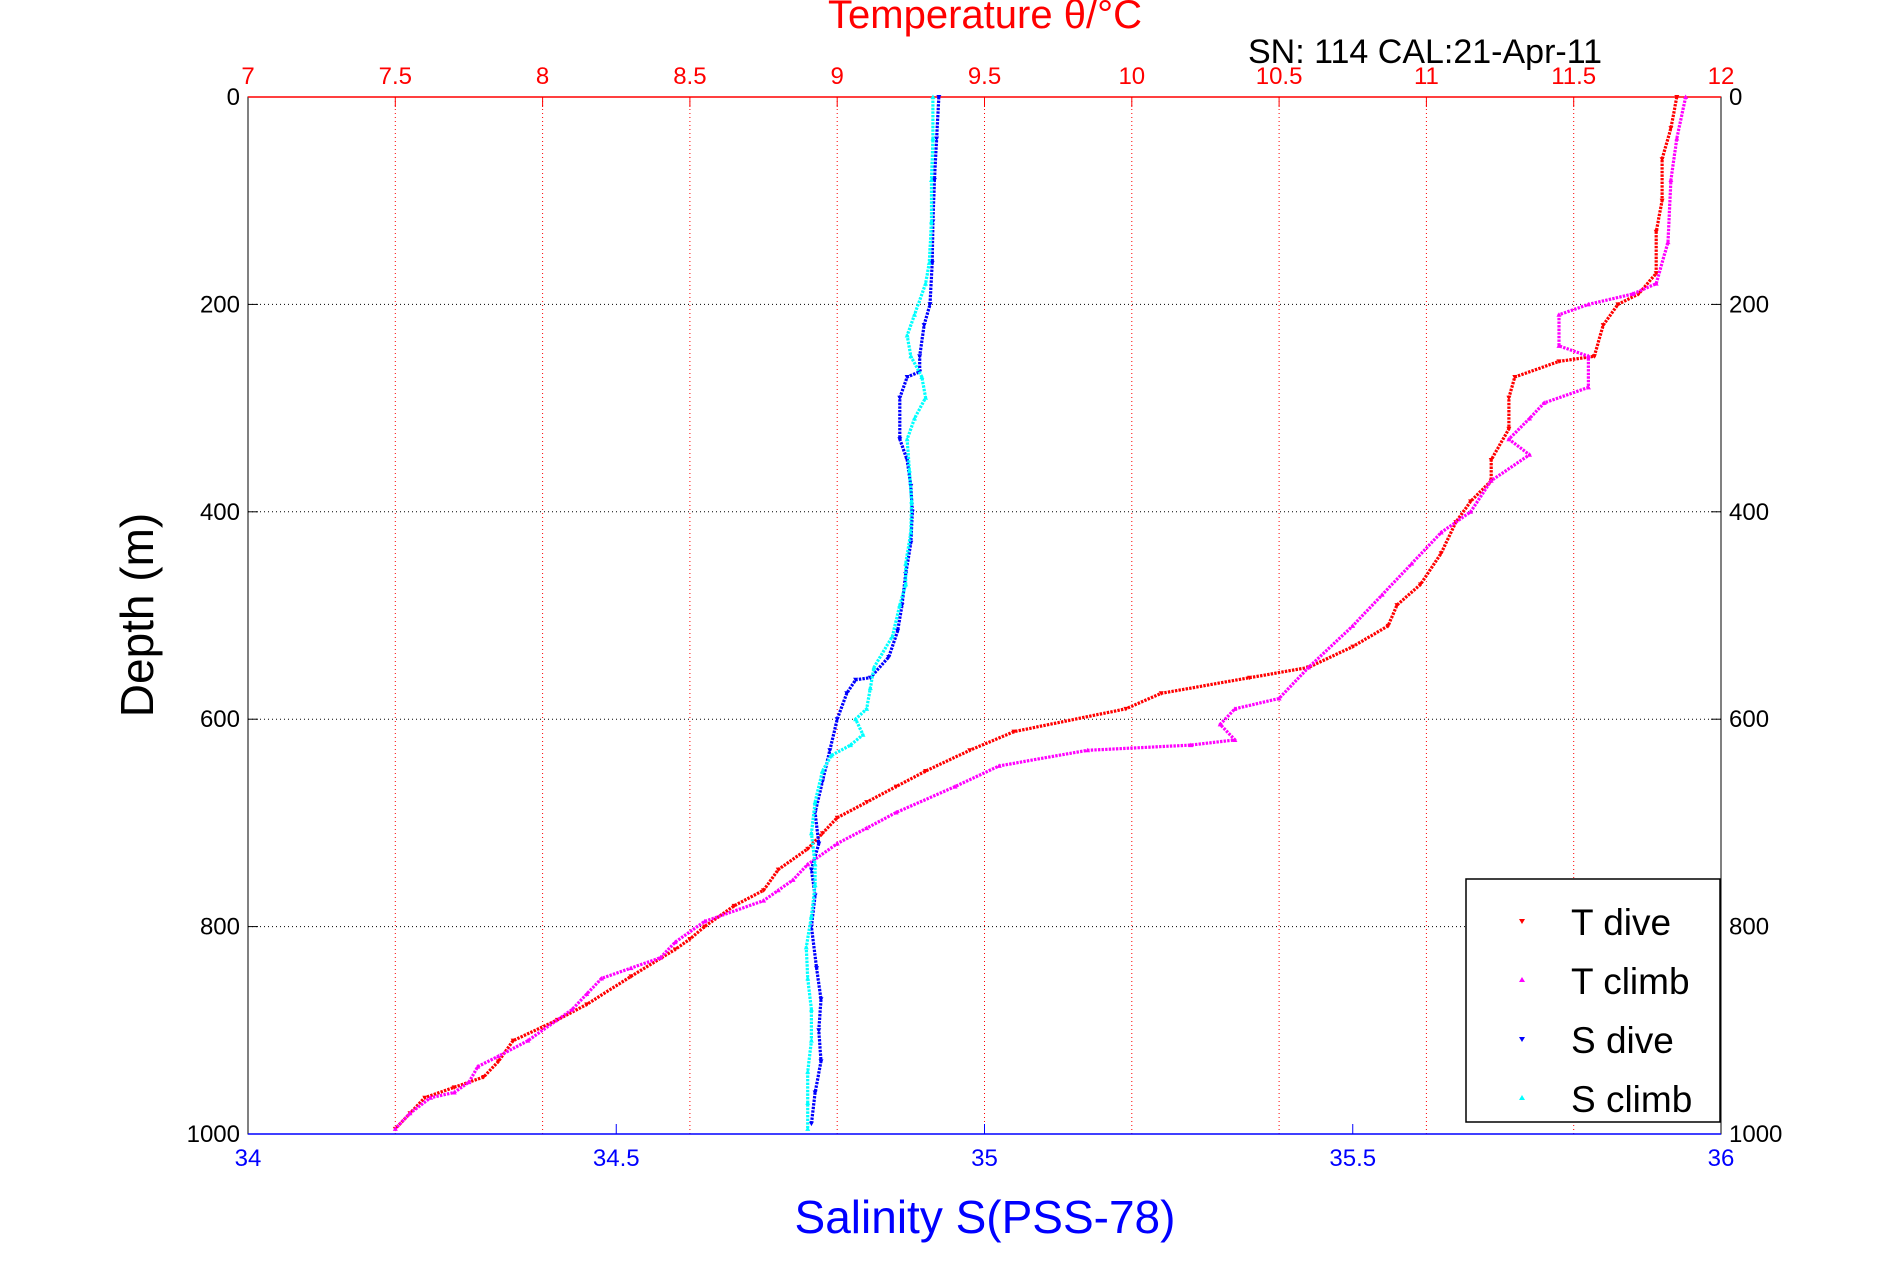 The height and width of the screenshot is (1262, 1891). Describe the element at coordinates (689, 76) in the screenshot. I see `tick-label-top-x: 8.5` at that location.